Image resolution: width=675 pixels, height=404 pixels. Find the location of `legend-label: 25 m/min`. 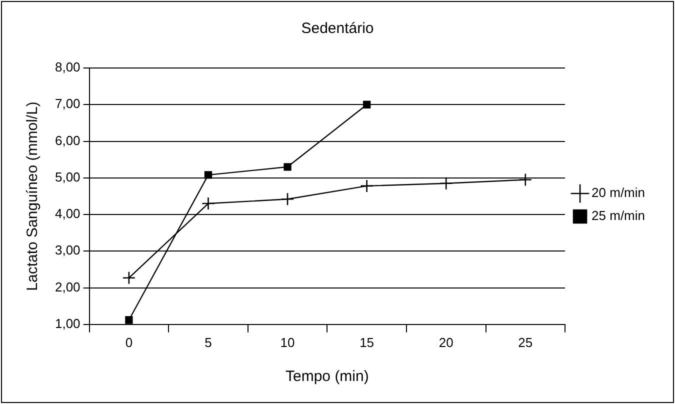

legend-label: 25 m/min is located at coordinates (619, 216).